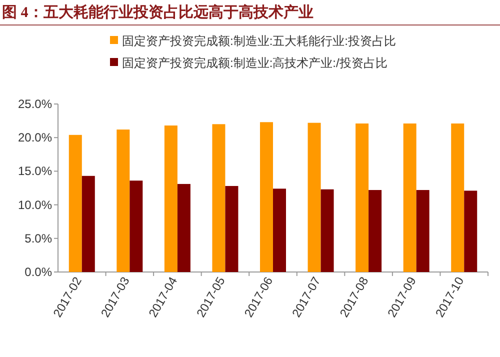 This screenshot has width=500, height=357. Describe the element at coordinates (35, 104) in the screenshot. I see `y-tick-label: 25.0%` at that location.